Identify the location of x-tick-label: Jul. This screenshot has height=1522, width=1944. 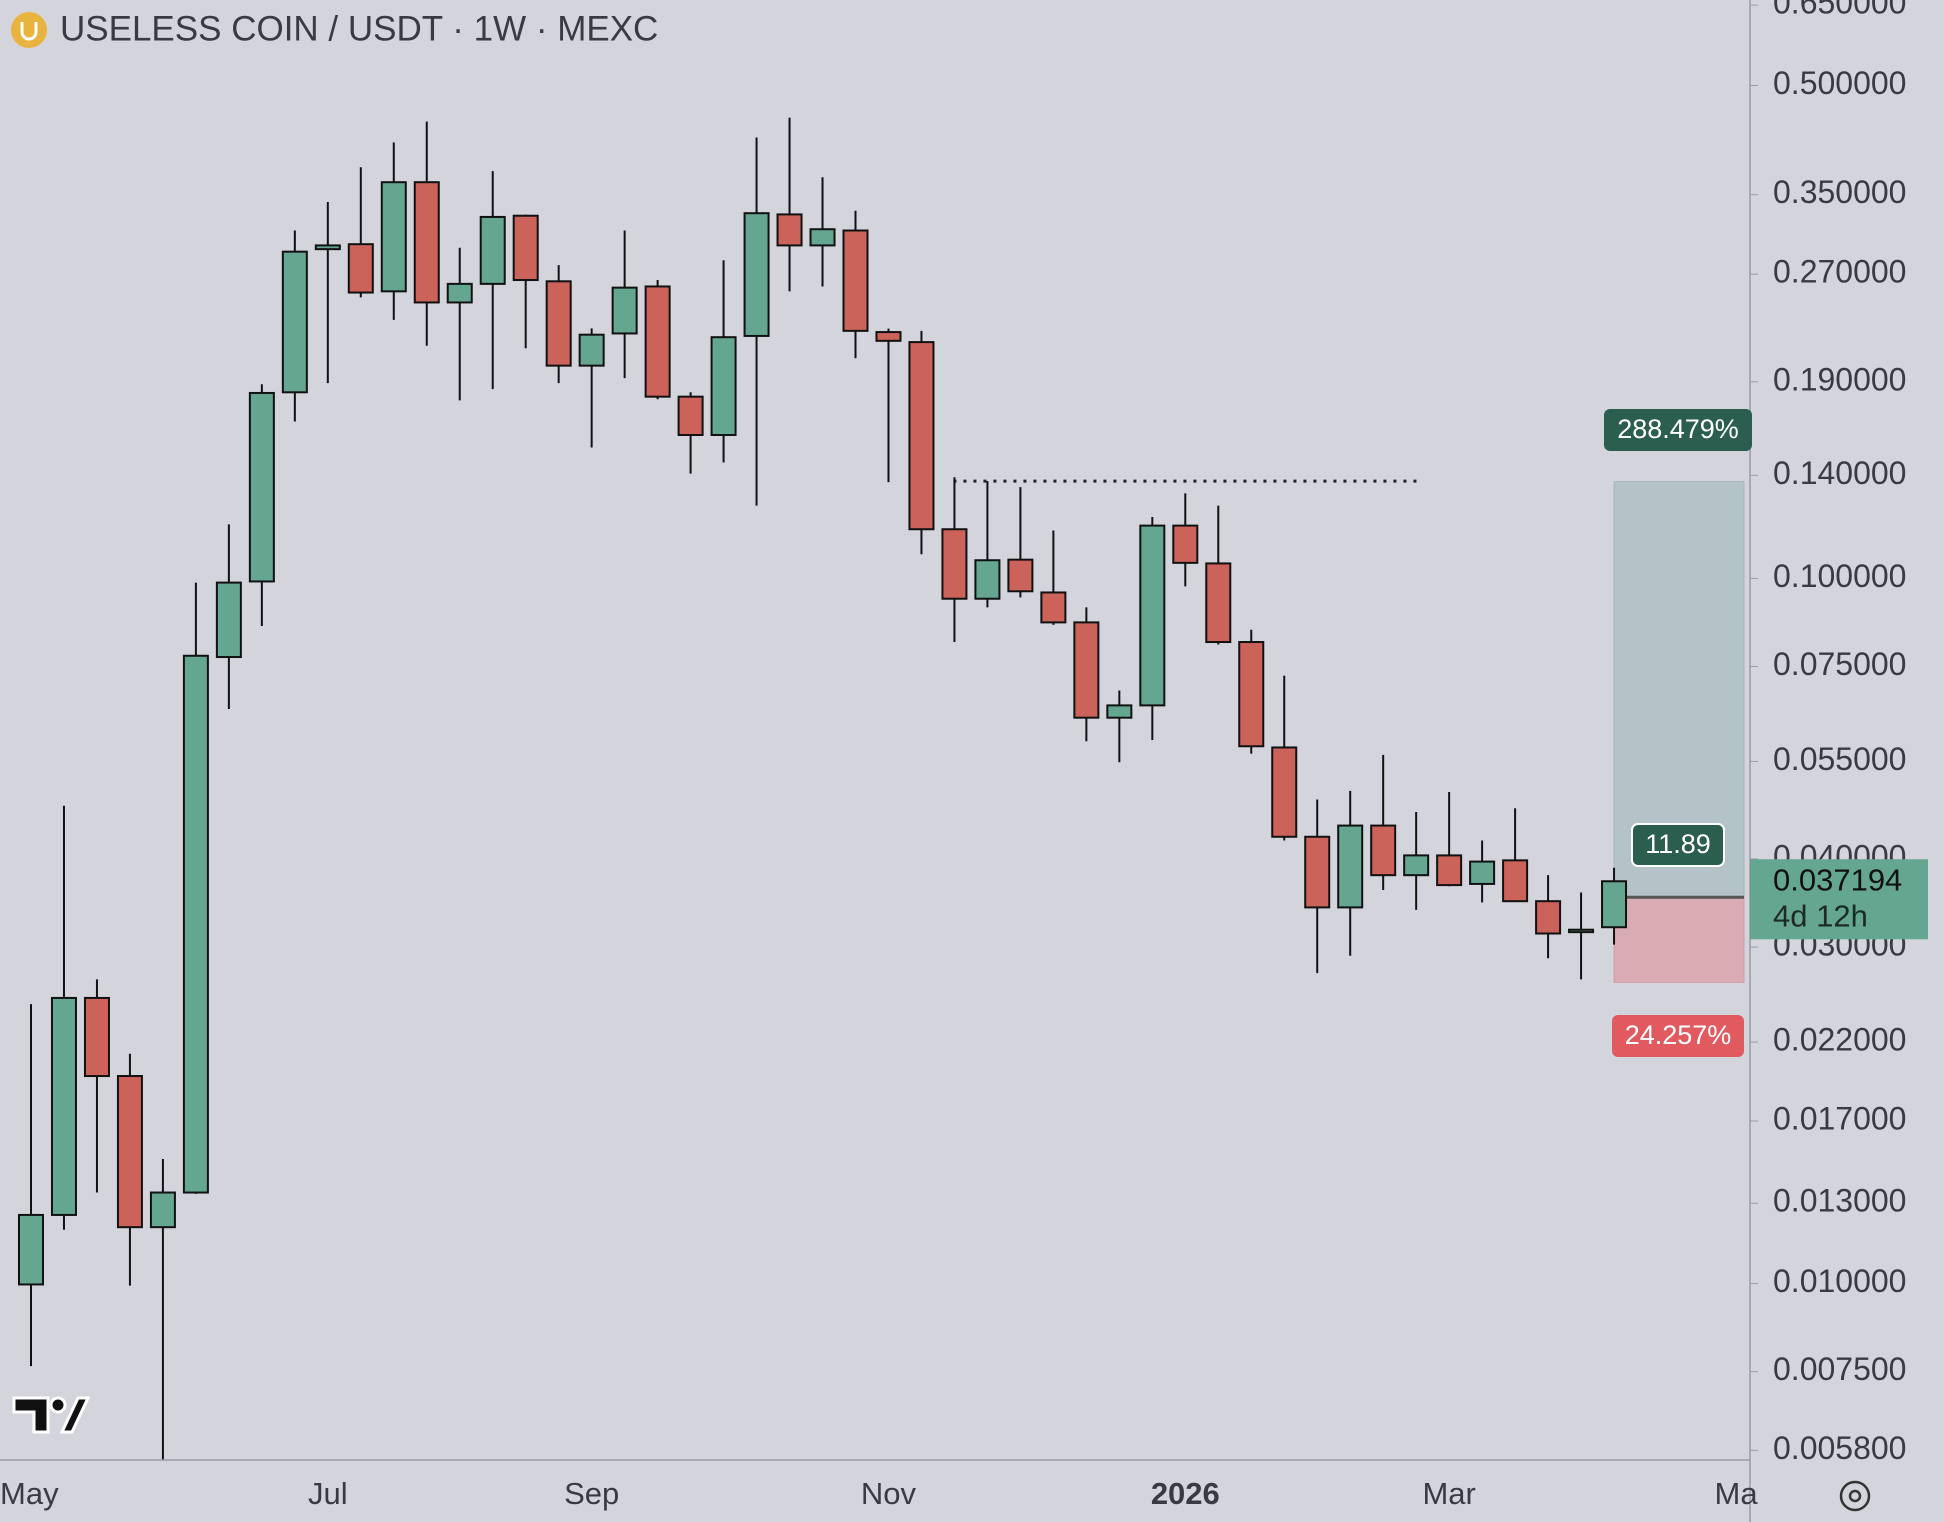
(328, 1493).